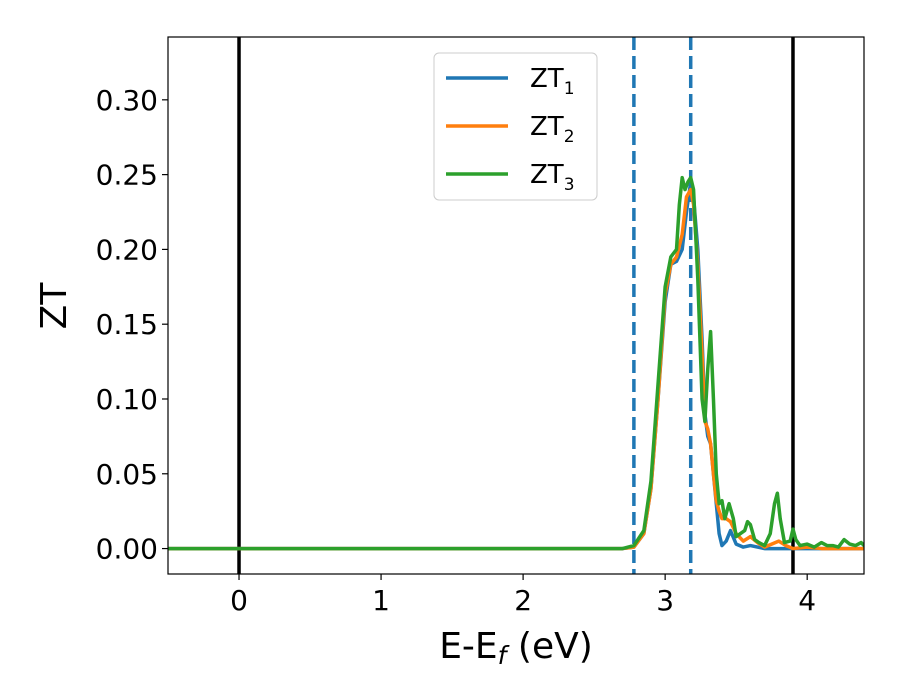 The image size is (900, 700). What do you see at coordinates (127, 175) in the screenshot?
I see `y-tick-label: 0.25` at bounding box center [127, 175].